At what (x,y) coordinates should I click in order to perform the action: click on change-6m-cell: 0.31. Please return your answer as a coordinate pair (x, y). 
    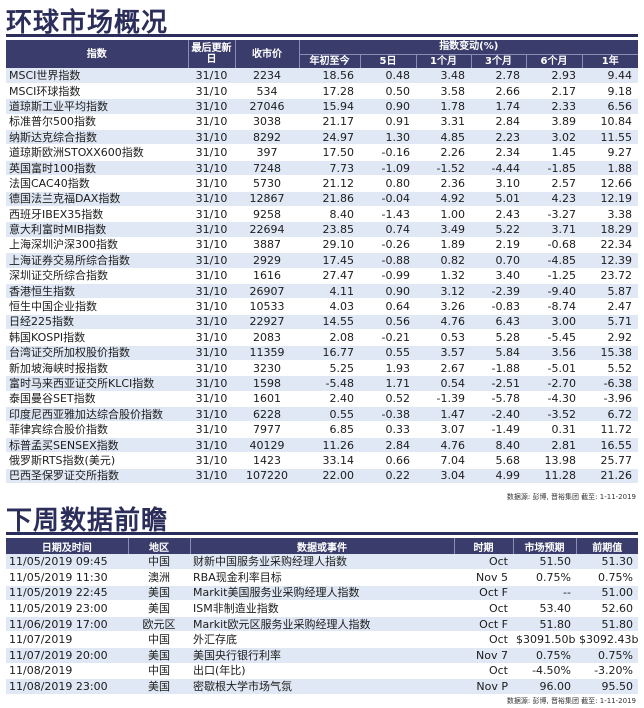
    Looking at the image, I should click on (554, 429).